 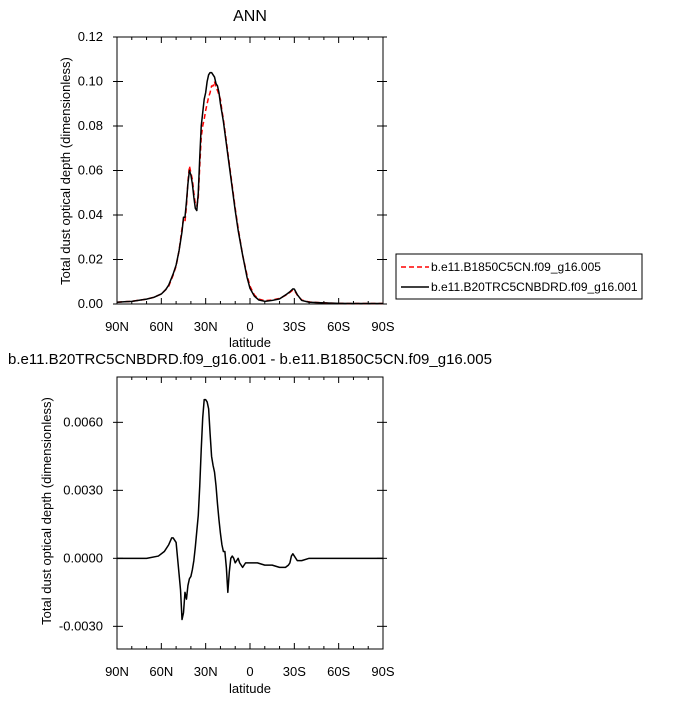 What do you see at coordinates (90, 125) in the screenshot?
I see `y-tick-label: 0.08` at bounding box center [90, 125].